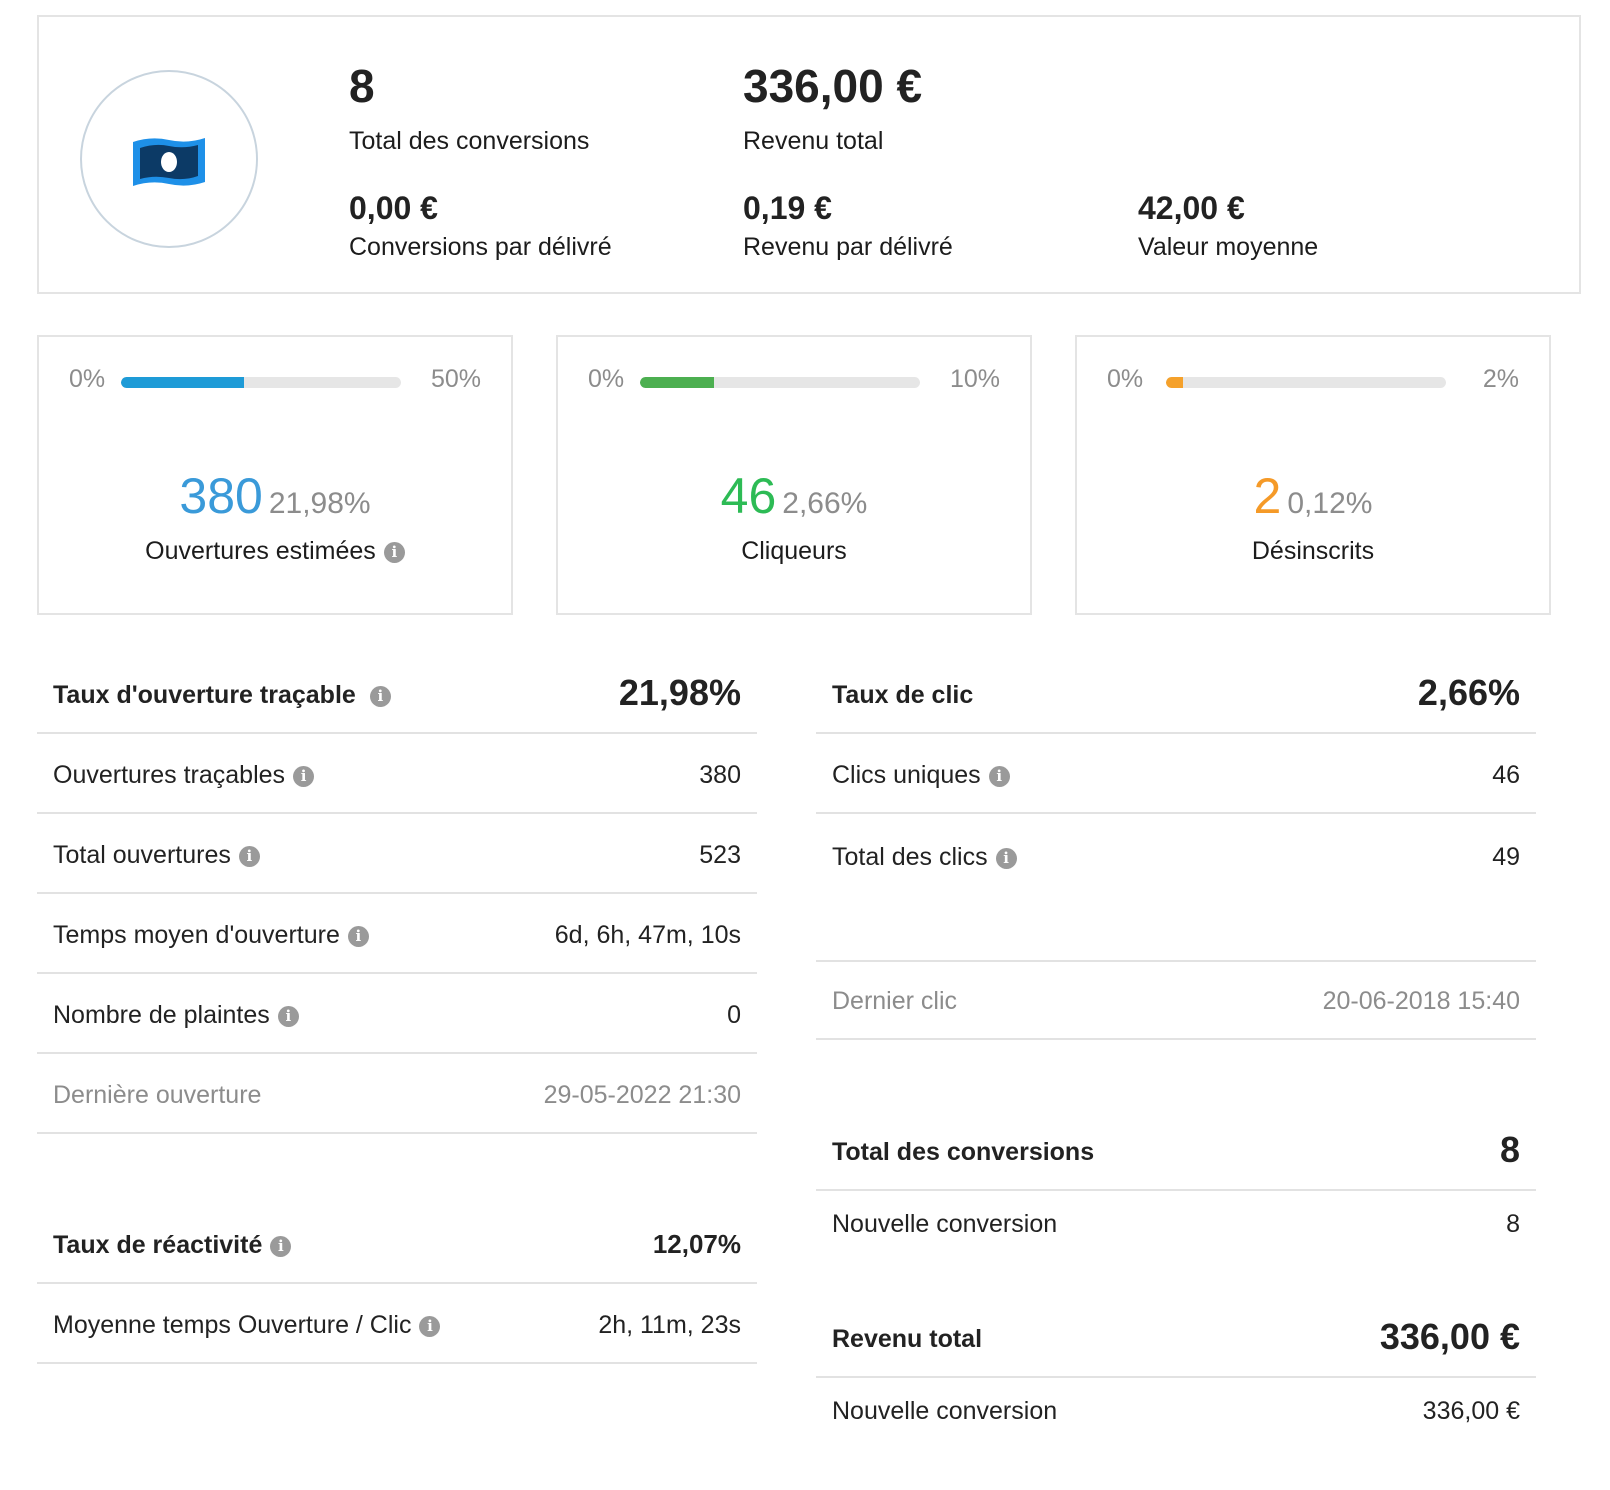  I want to click on conversions-per-delivered-label: Conversions par délivré, so click(480, 247).